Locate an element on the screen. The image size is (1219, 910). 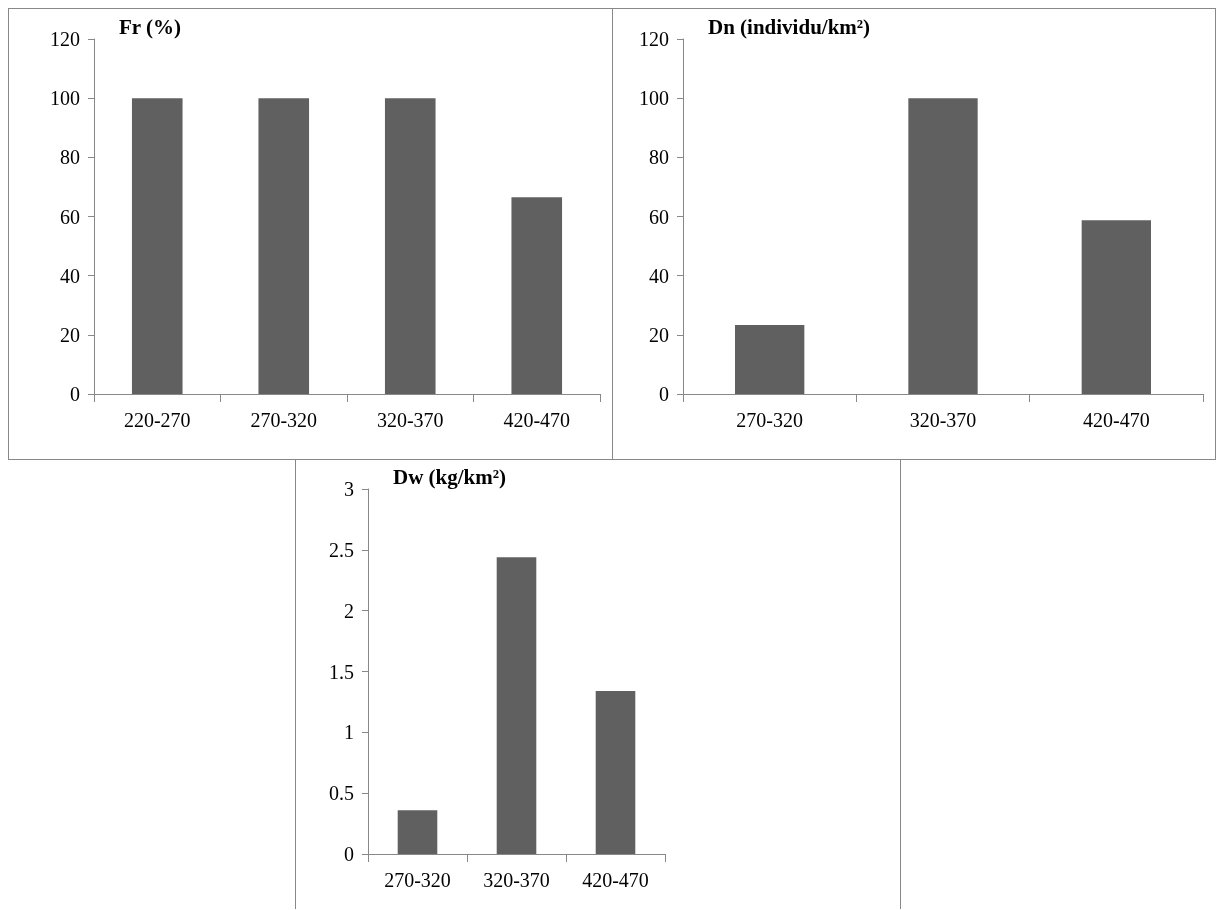
y-tick-label: 2 is located at coordinates (349, 610).